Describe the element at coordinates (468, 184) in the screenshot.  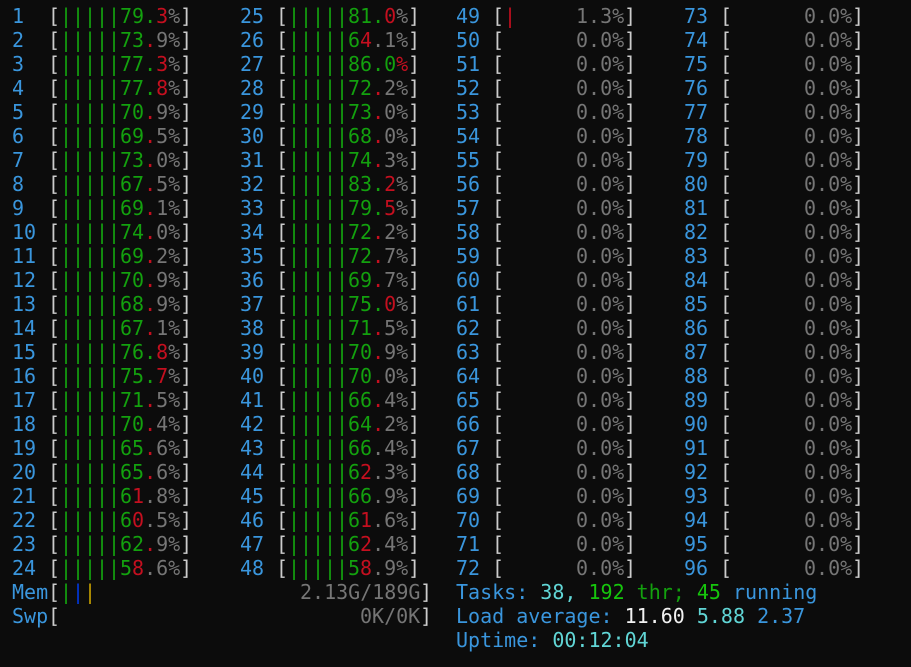
I see `meter-label: 56` at that location.